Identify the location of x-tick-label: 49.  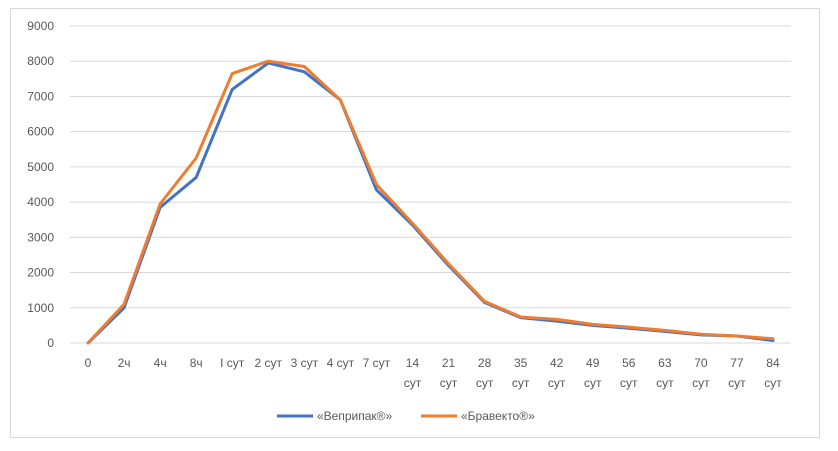
(593, 363).